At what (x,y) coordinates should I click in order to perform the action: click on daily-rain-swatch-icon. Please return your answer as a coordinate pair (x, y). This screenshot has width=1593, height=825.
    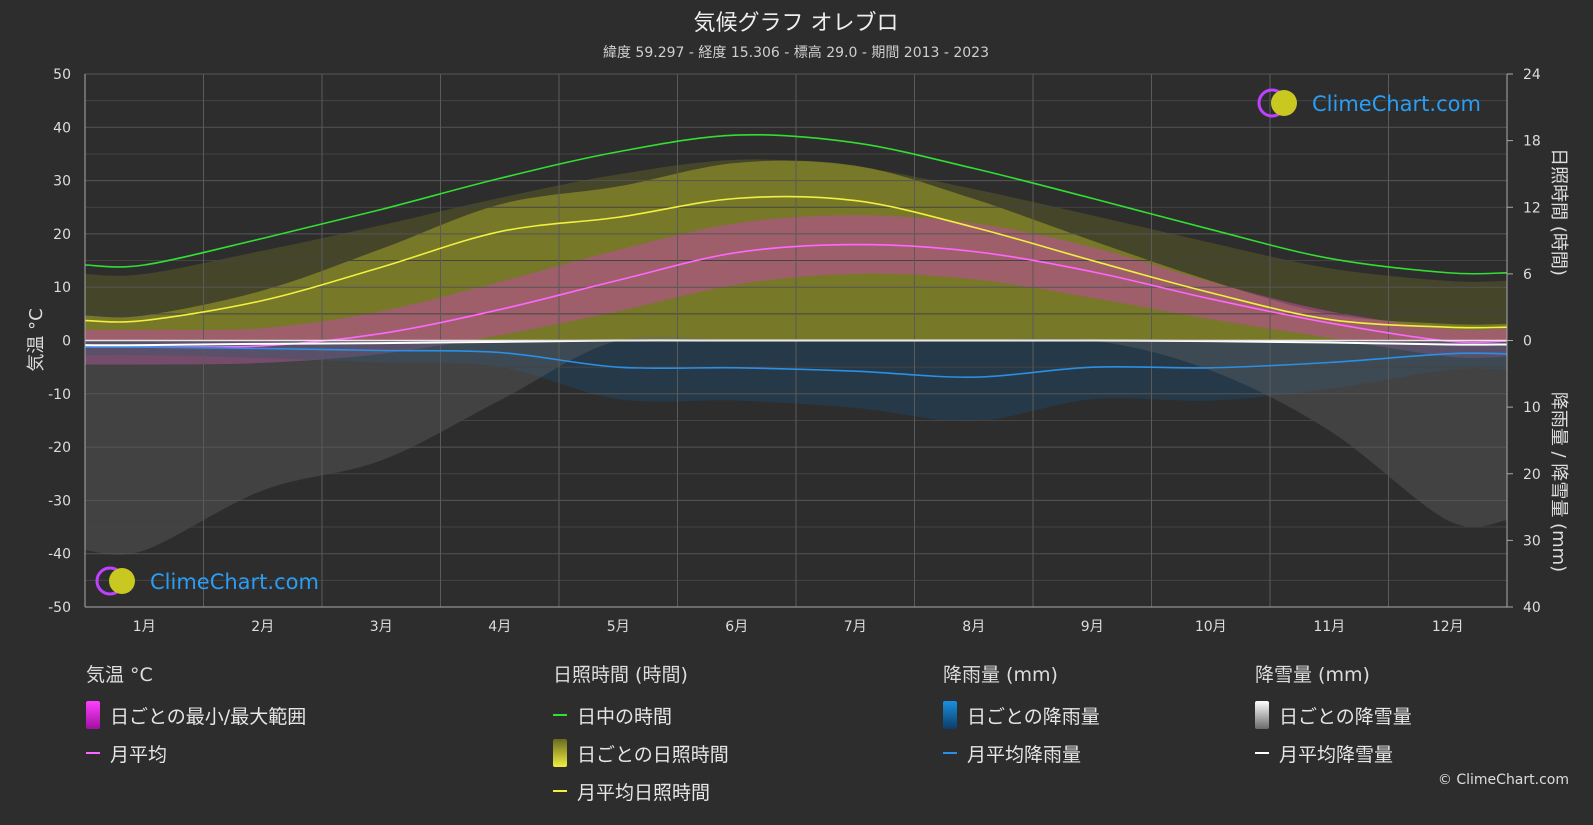
    Looking at the image, I should click on (950, 715).